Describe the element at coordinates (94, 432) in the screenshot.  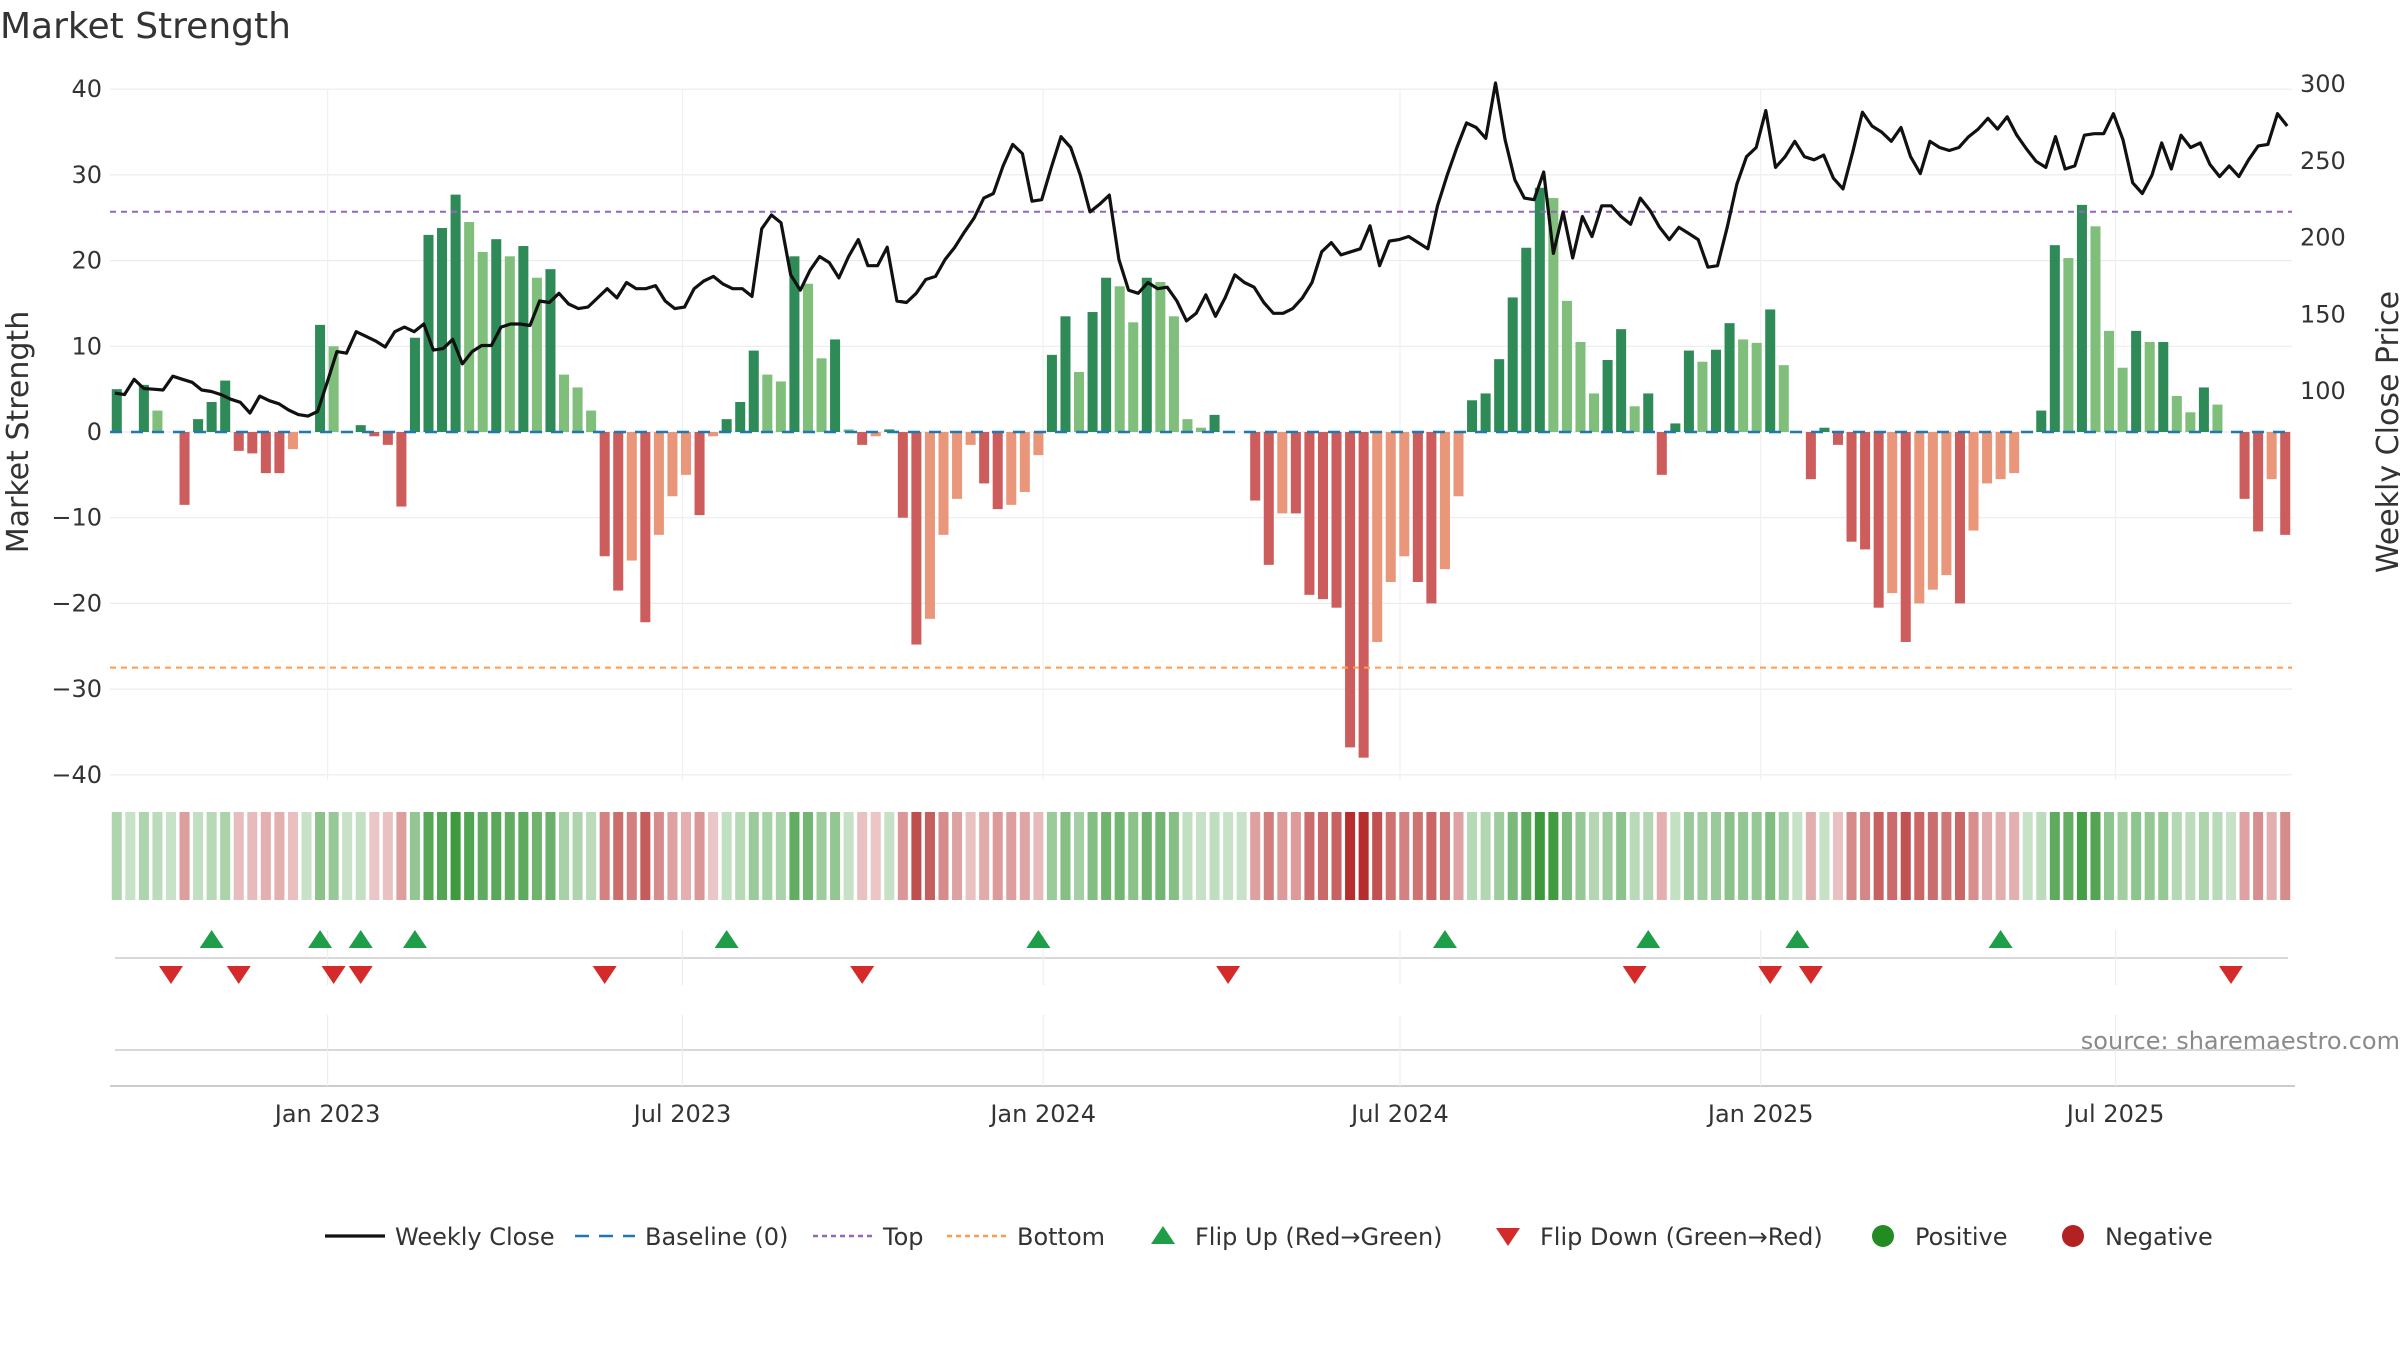
I see `left-tick-label: 0` at that location.